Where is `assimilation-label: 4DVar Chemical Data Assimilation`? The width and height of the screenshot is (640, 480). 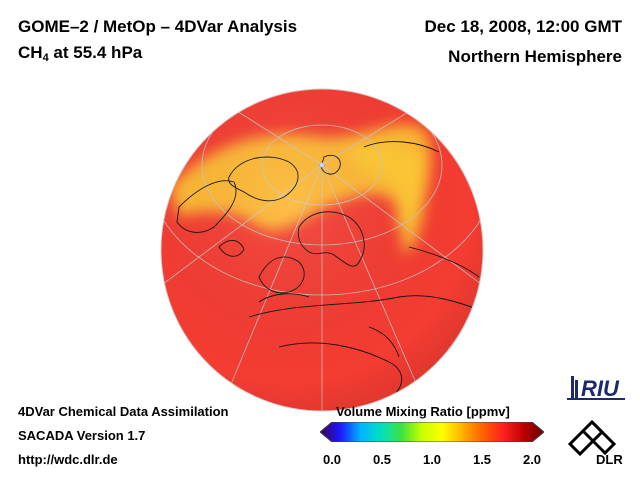
assimilation-label: 4DVar Chemical Data Assimilation is located at coordinates (123, 411).